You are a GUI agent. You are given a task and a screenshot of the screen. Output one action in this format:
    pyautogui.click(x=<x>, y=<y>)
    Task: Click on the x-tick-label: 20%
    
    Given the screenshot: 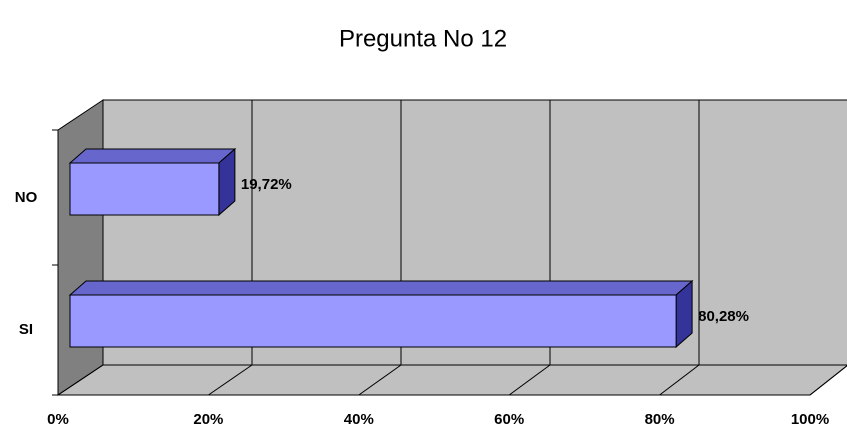 What is the action you would take?
    pyautogui.click(x=208, y=419)
    